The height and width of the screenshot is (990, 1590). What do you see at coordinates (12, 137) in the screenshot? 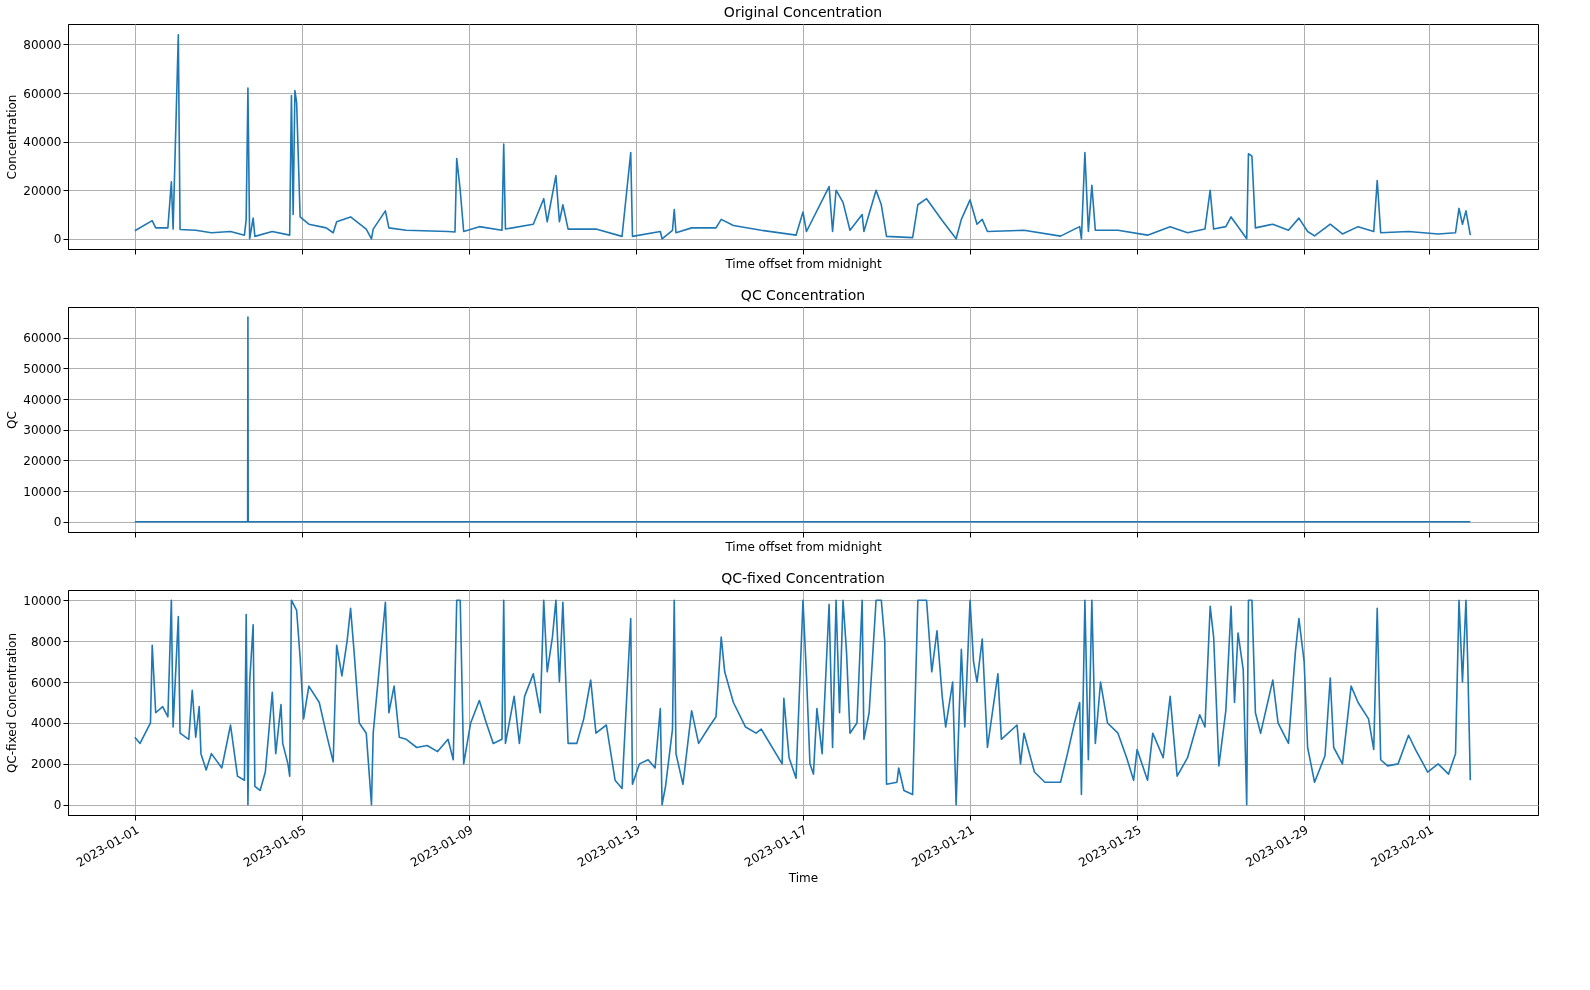
I see `y-axis-title: Concentration` at bounding box center [12, 137].